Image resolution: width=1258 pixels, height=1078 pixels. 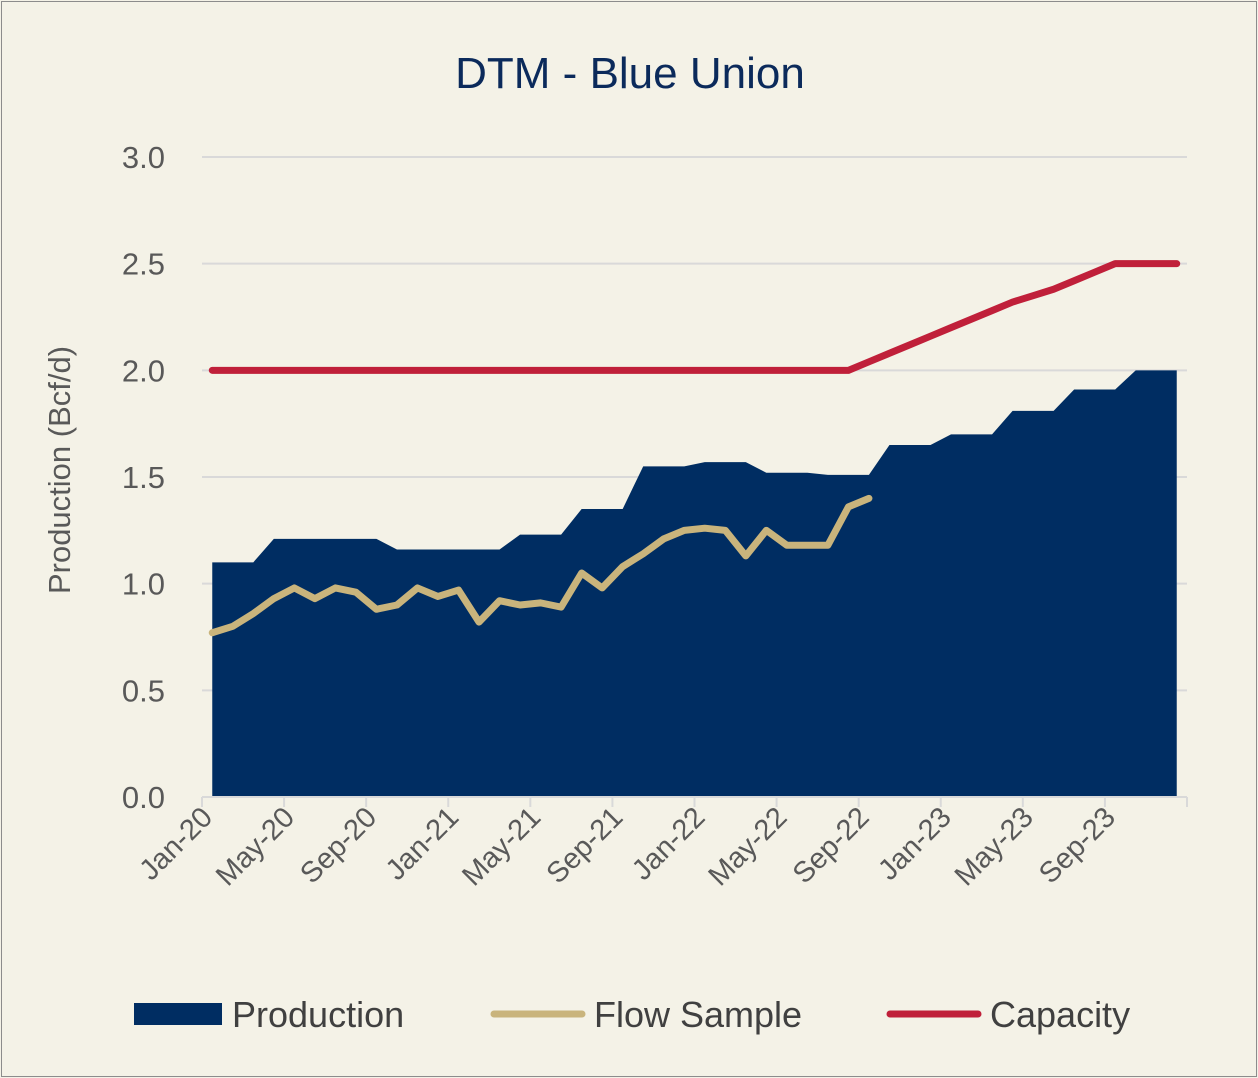 What do you see at coordinates (178, 1014) in the screenshot?
I see `legend-swatch-production` at bounding box center [178, 1014].